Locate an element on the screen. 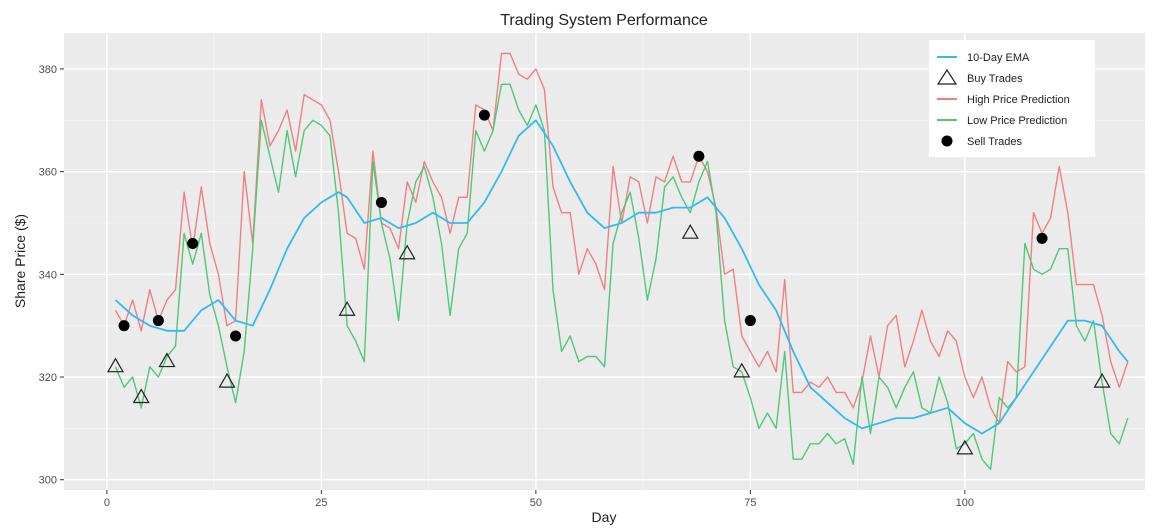  chart-title: Trading System Performance is located at coordinates (604, 20).